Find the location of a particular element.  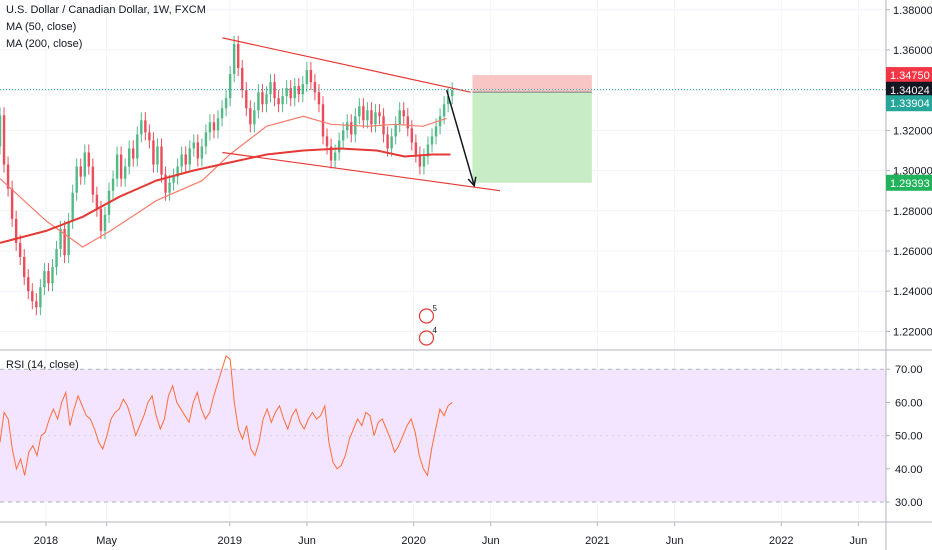

projection-arrow is located at coordinates (460, 137).